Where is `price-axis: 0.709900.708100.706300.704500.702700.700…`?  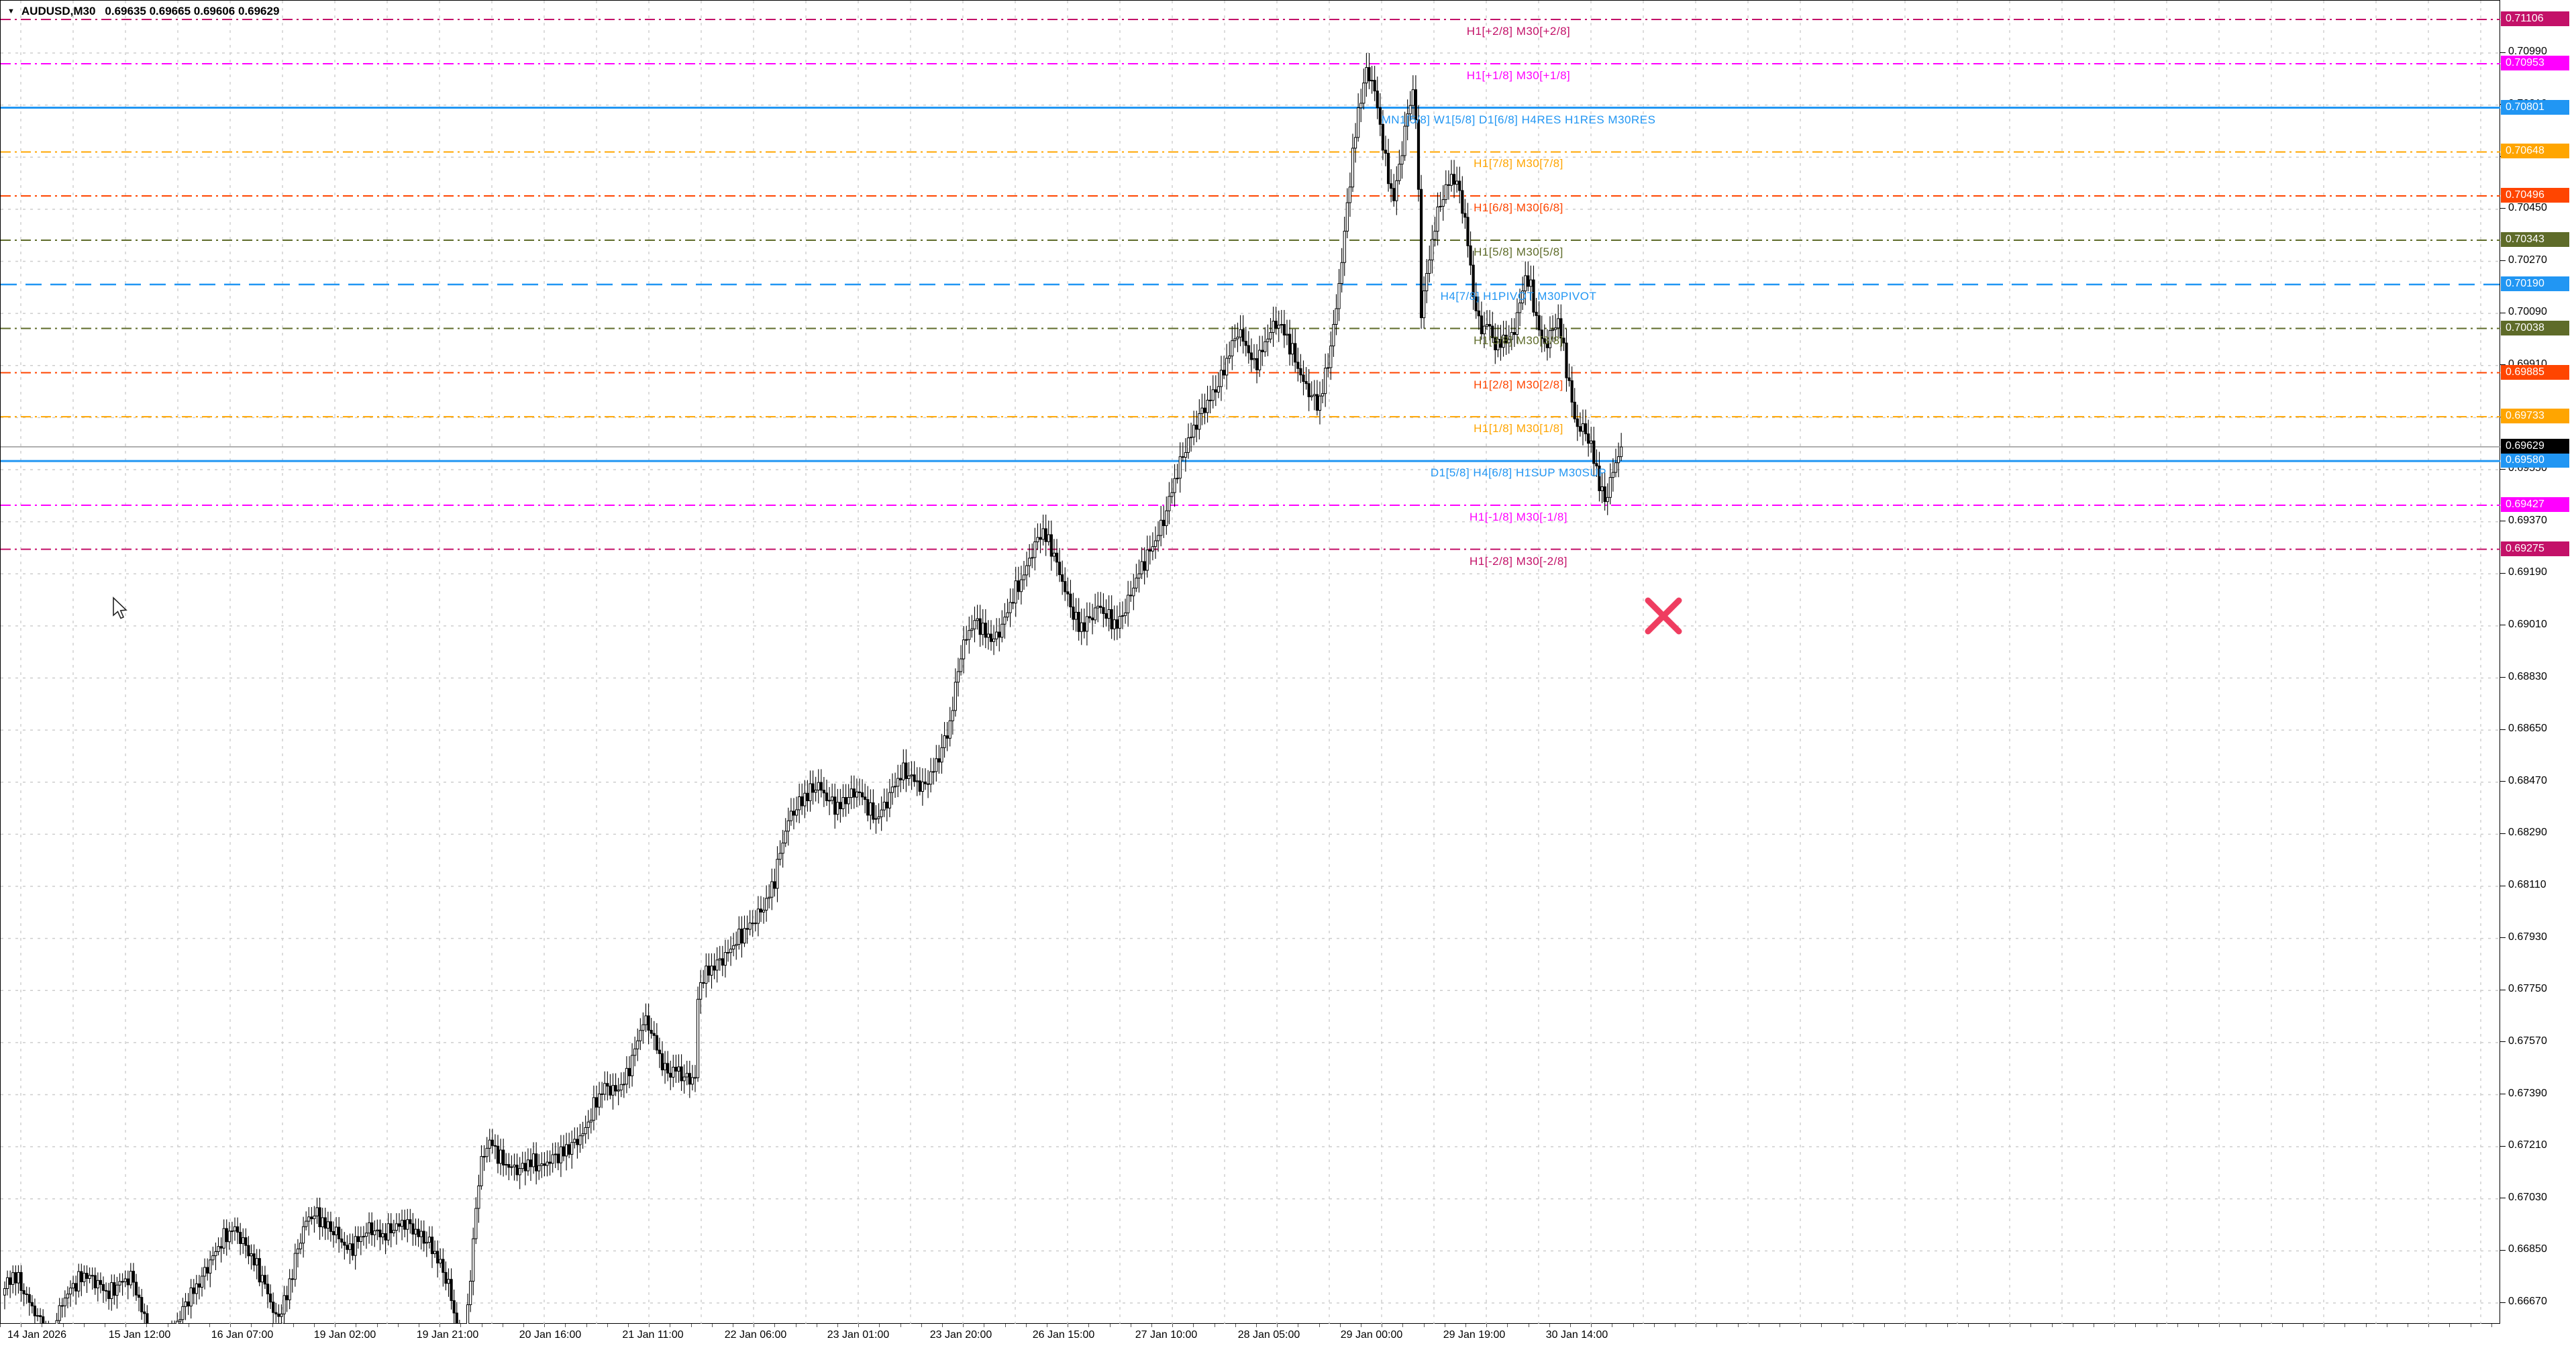
price-axis: 0.709900.708100.706300.704500.702700.700… is located at coordinates (2538, 662).